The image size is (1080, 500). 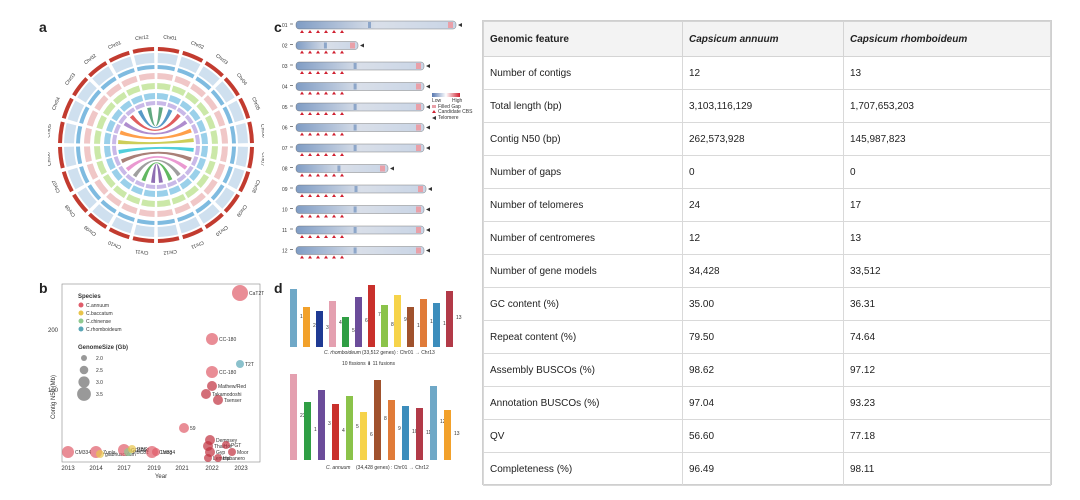 I want to click on karyotype-number-top: 9, so click(x=405, y=320).